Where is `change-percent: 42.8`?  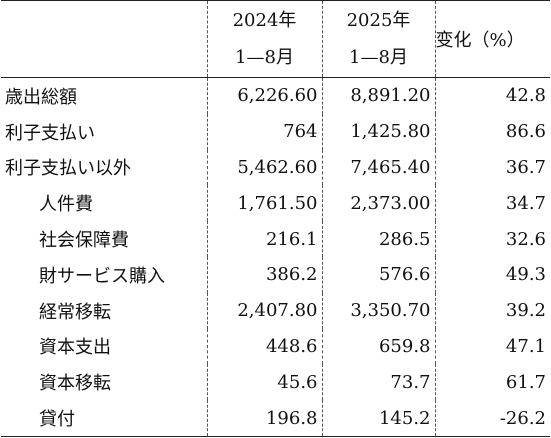
change-percent: 42.8 is located at coordinates (492, 95).